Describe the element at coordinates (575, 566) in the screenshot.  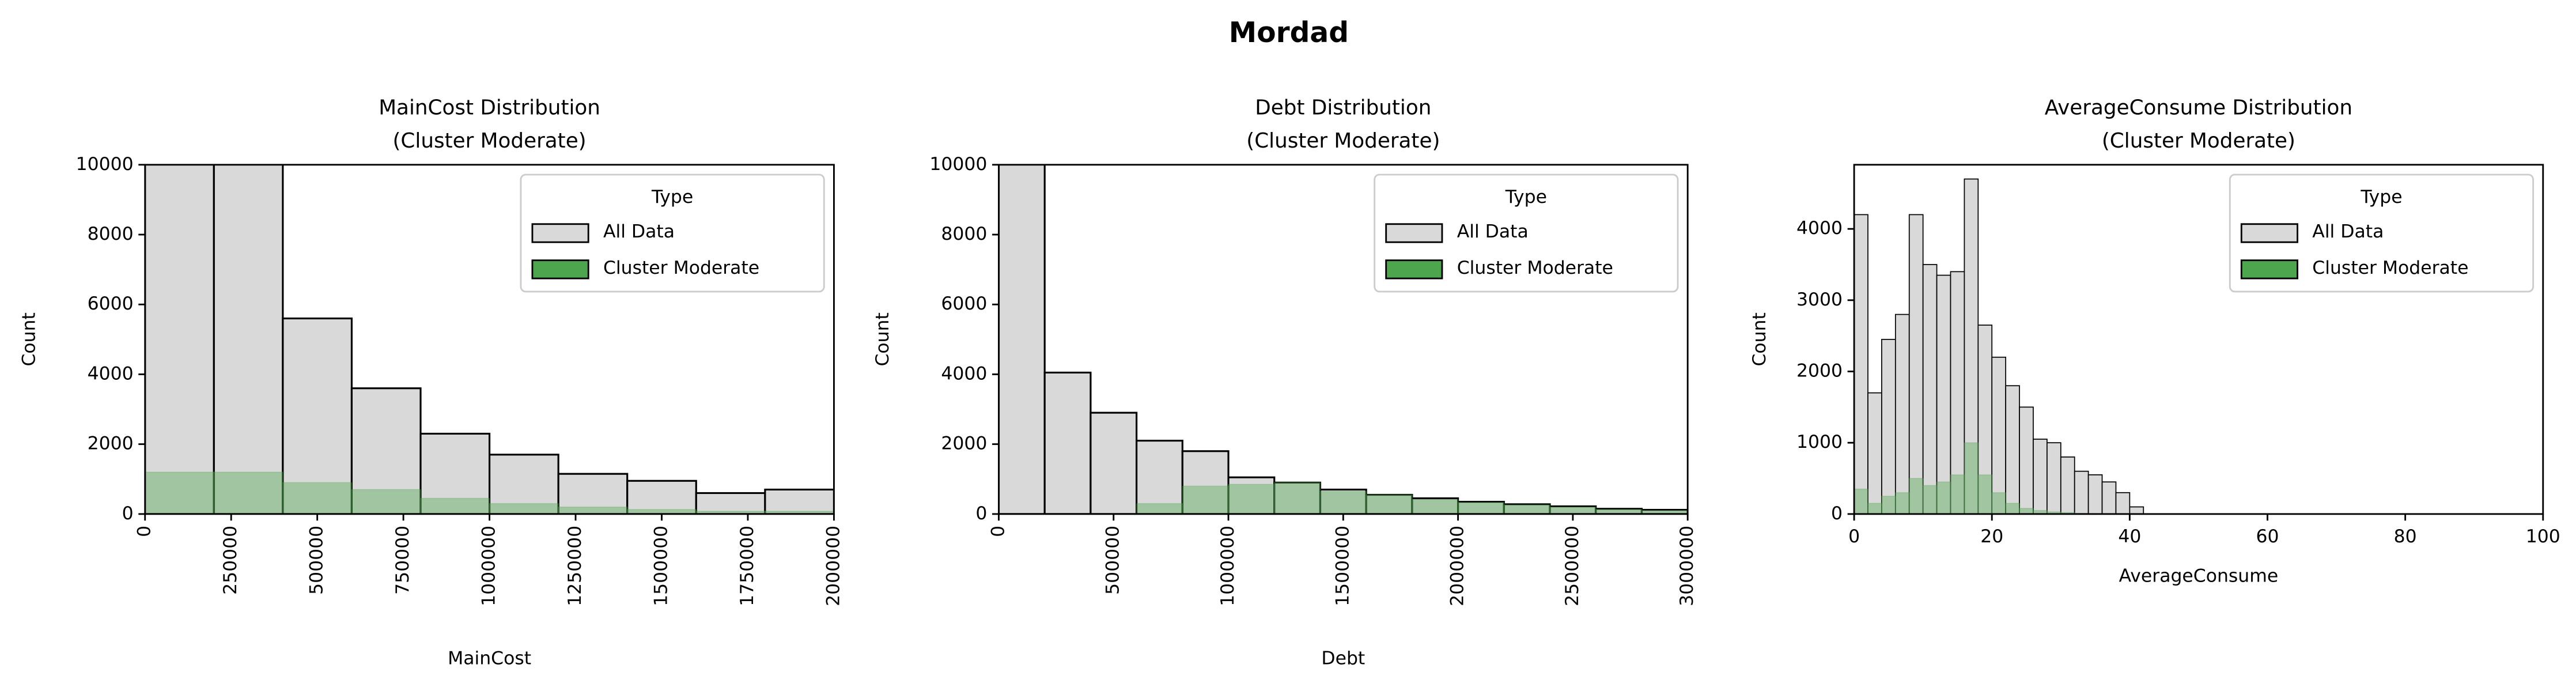
I see `x-tick-label: 1250000` at that location.